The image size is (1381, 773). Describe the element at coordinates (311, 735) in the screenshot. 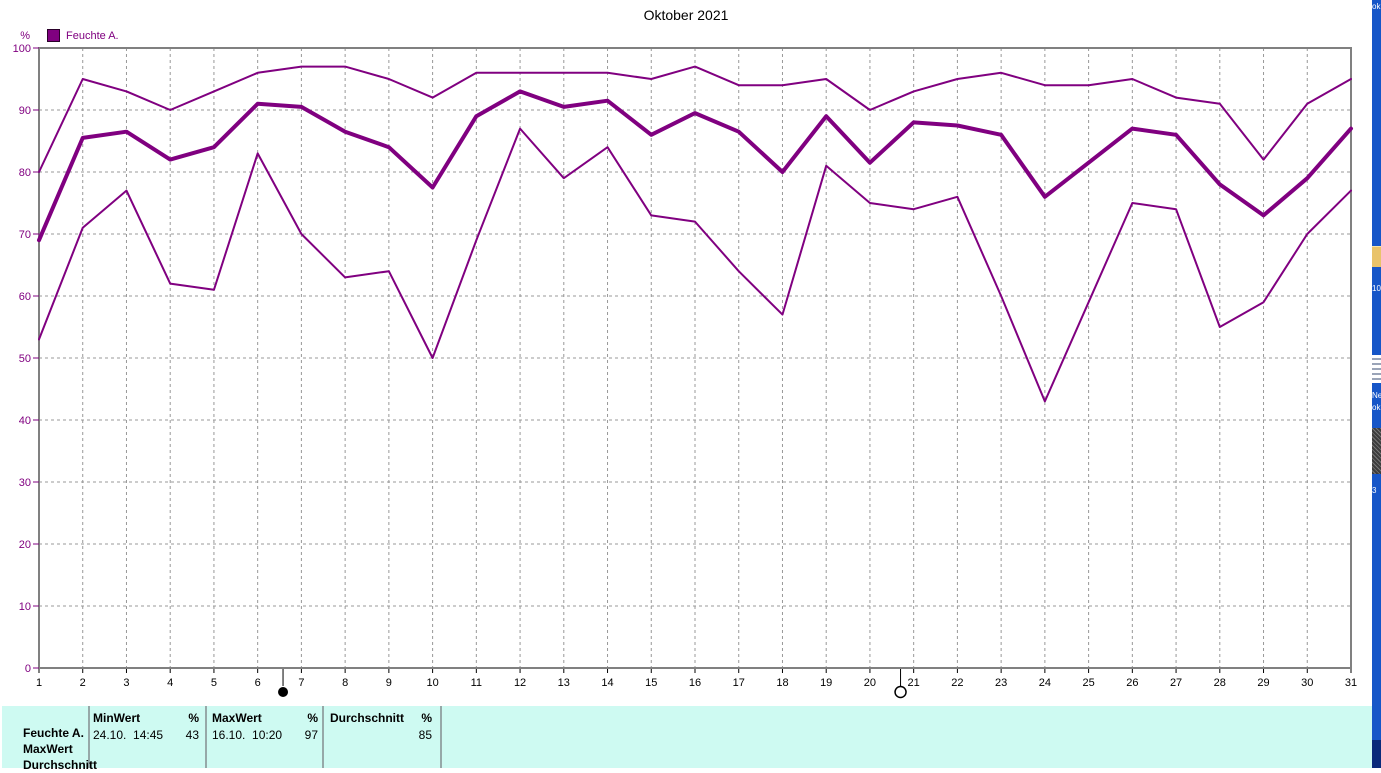

I see `maxwert-value: 97` at that location.